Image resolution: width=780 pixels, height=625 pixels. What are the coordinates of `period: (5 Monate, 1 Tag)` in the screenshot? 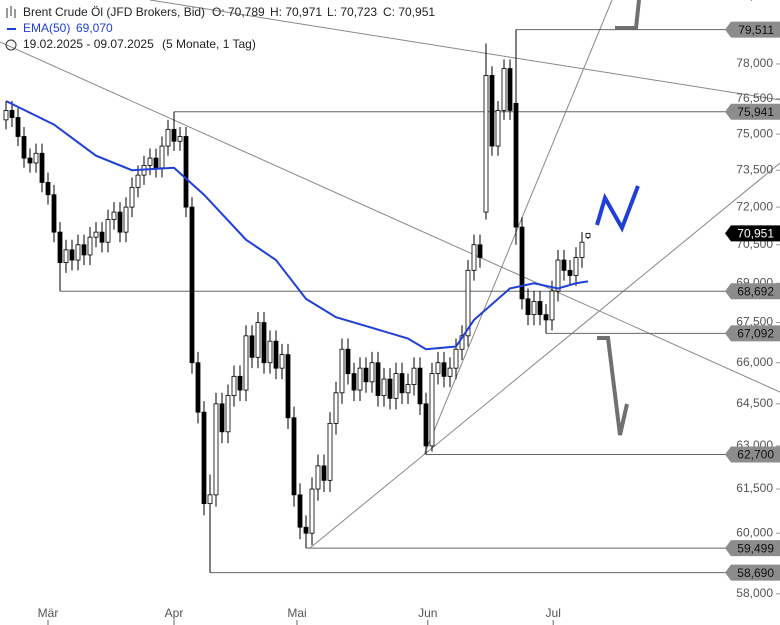 It's located at (209, 44).